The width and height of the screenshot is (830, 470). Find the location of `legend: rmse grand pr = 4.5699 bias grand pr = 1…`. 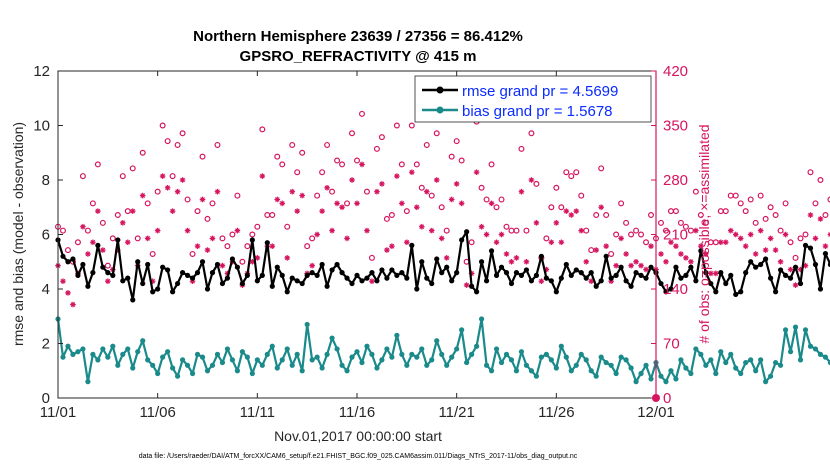

legend: rmse grand pr = 4.5699 bias grand pr = 1… is located at coordinates (533, 99).